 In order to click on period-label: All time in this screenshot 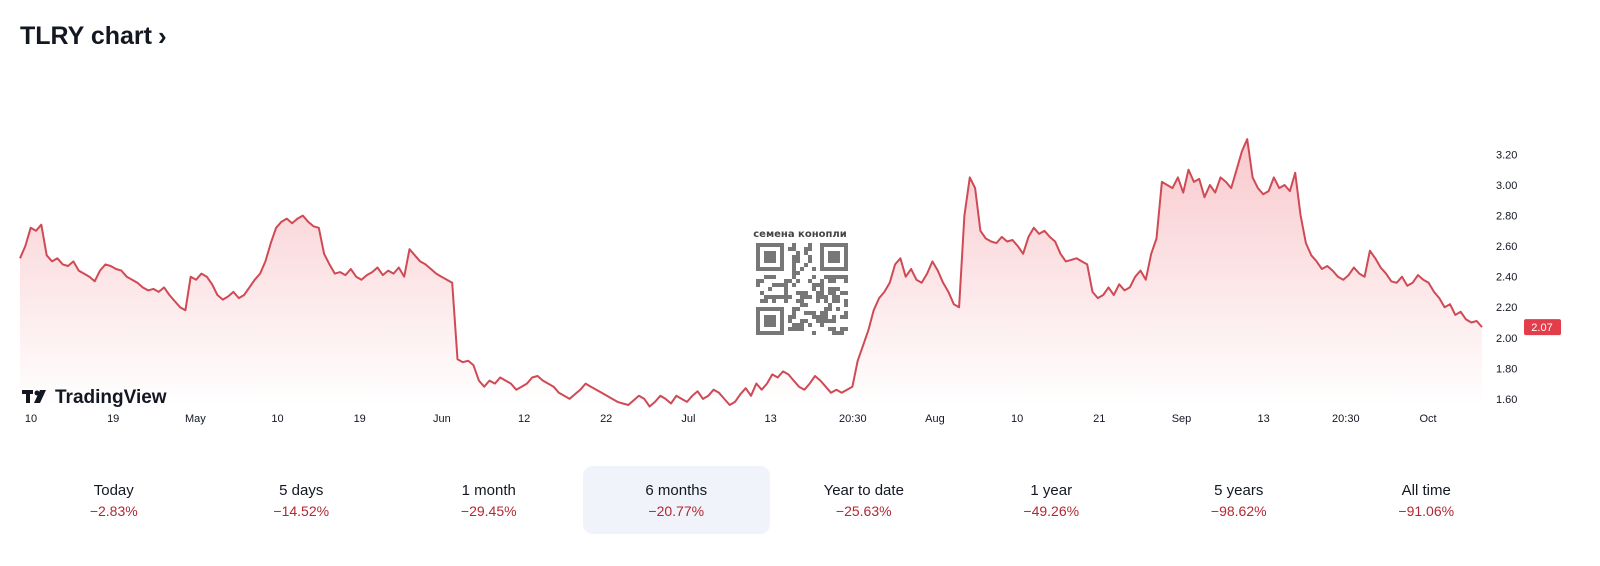, I will do `click(1426, 490)`.